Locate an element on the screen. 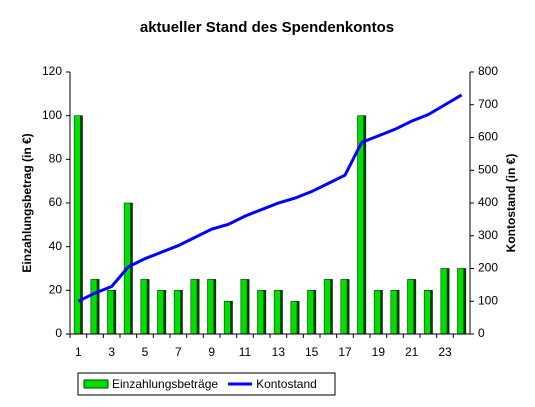 The image size is (535, 407). y-tick-label: 120 is located at coordinates (52, 71).